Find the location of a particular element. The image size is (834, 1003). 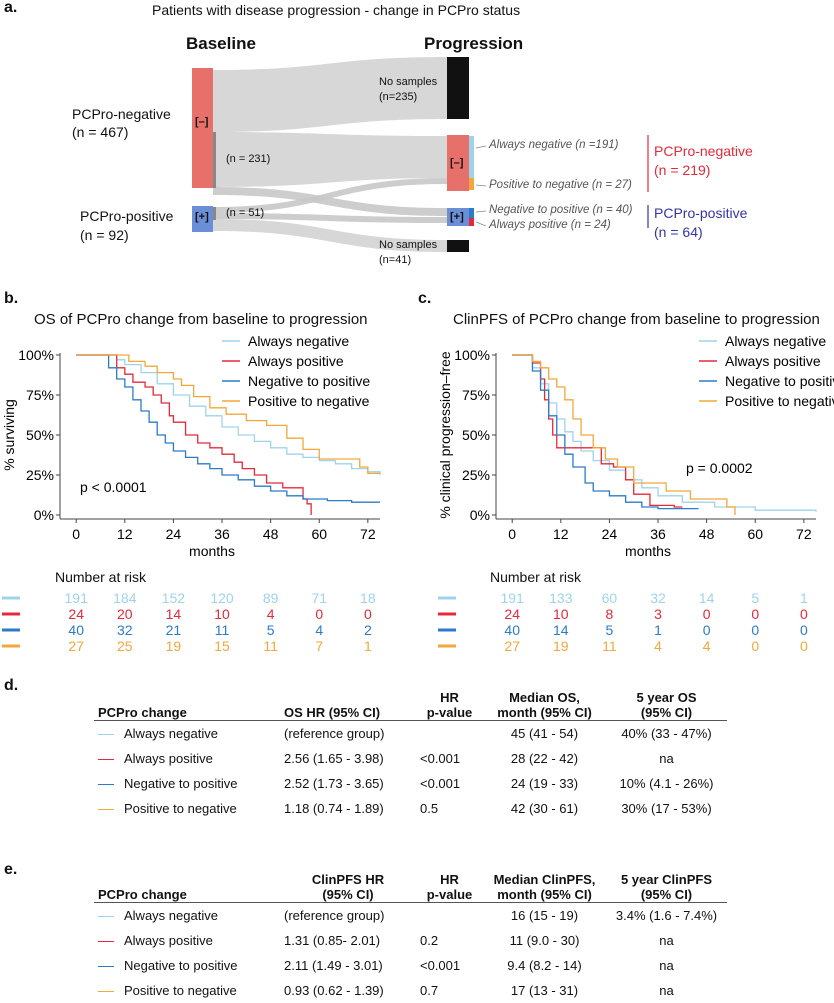

os-header-5yr: 5 year OS (95% CI) is located at coordinates (666, 704).